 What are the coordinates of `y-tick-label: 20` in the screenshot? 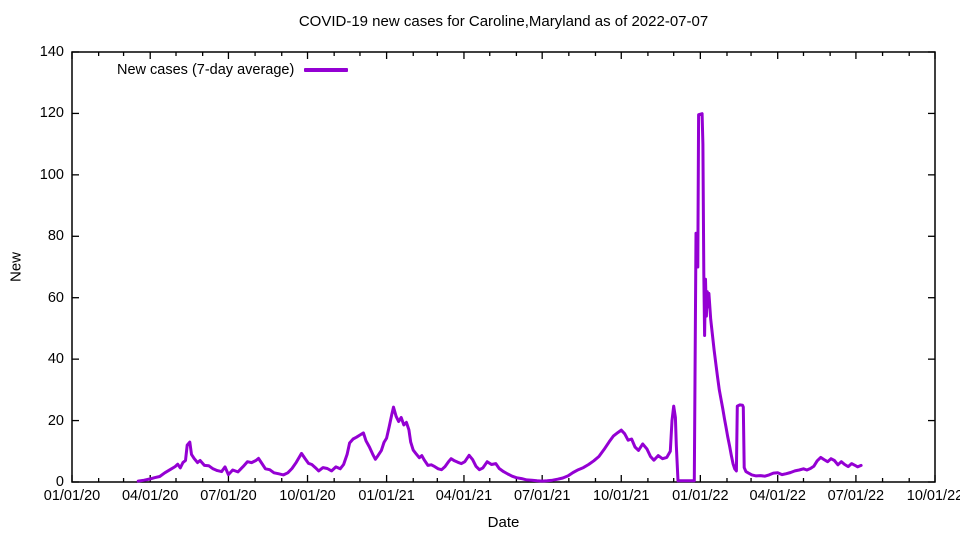 It's located at (55, 420).